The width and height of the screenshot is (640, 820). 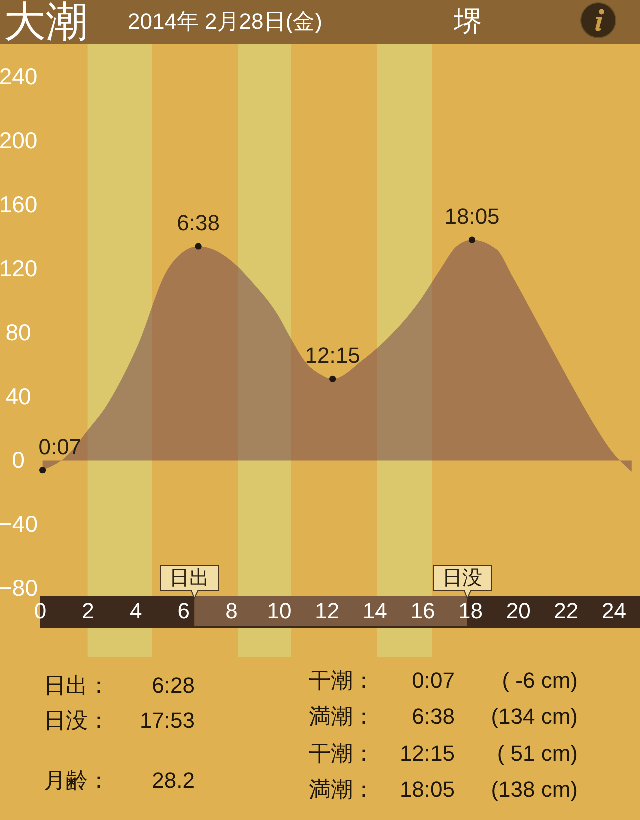 I want to click on annotation: 6:38, so click(x=198, y=223).